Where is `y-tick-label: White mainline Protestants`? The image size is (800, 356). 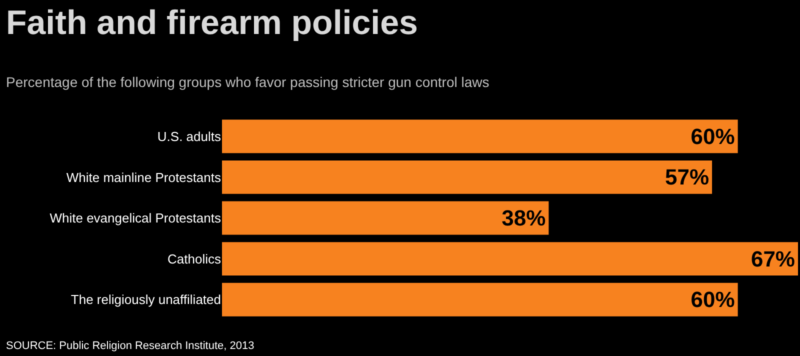 y-tick-label: White mainline Protestants is located at coordinates (144, 177).